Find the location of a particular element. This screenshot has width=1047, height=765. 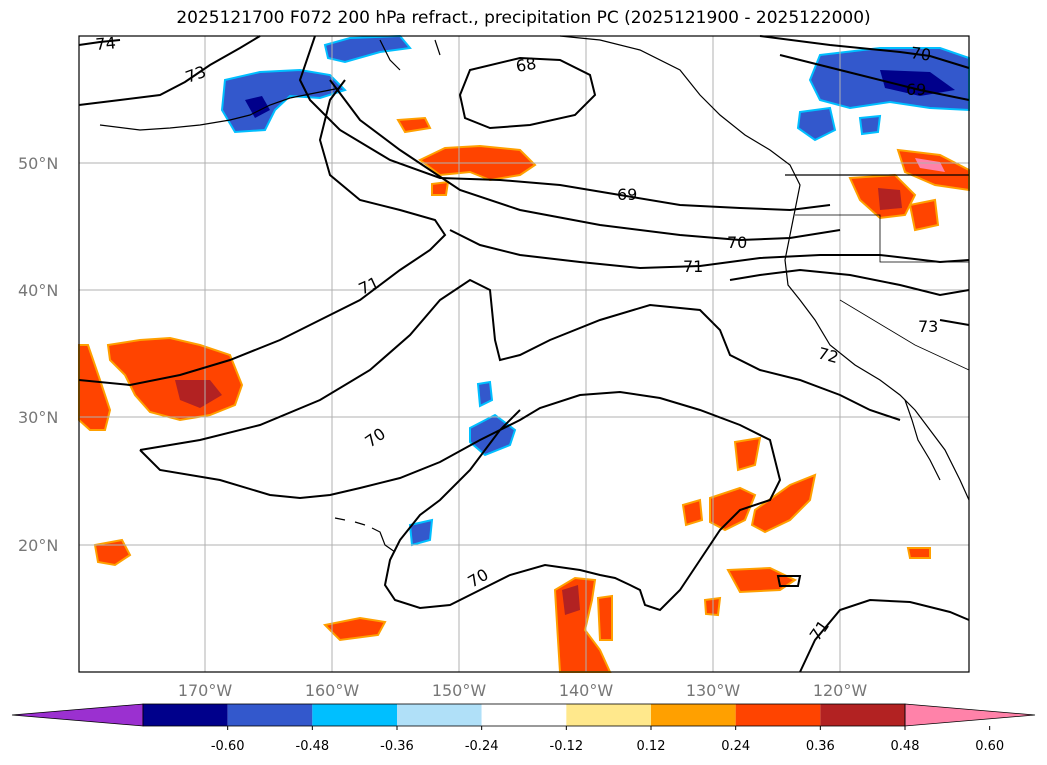

colorbar-tick-label: 0.60 is located at coordinates (989, 746).